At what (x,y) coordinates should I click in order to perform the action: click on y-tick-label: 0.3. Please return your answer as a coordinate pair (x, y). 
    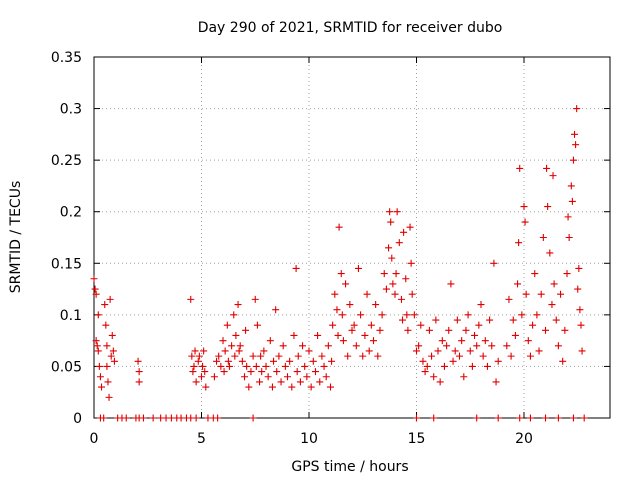
    Looking at the image, I should click on (71, 110).